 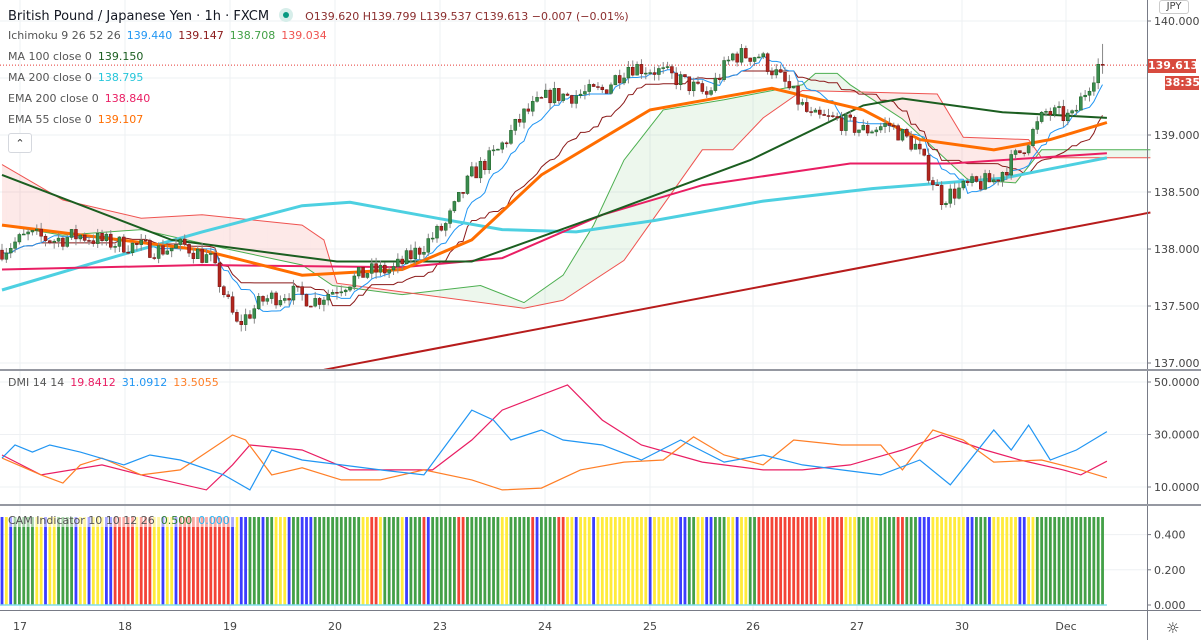 What do you see at coordinates (1174, 7) in the screenshot?
I see `currency-label: JPY` at bounding box center [1174, 7].